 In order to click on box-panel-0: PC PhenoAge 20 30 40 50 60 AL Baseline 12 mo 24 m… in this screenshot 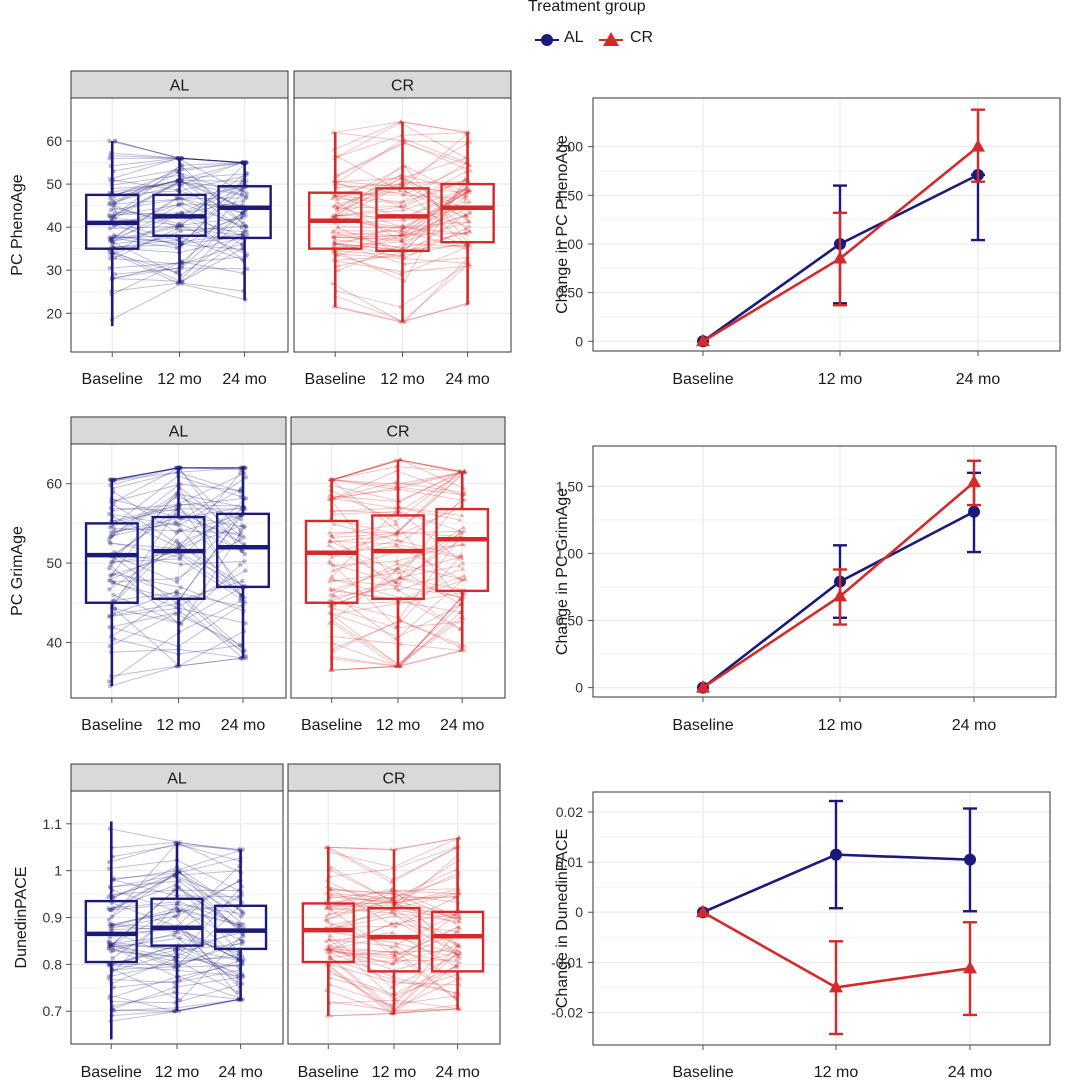, I will do `click(260, 229)`.